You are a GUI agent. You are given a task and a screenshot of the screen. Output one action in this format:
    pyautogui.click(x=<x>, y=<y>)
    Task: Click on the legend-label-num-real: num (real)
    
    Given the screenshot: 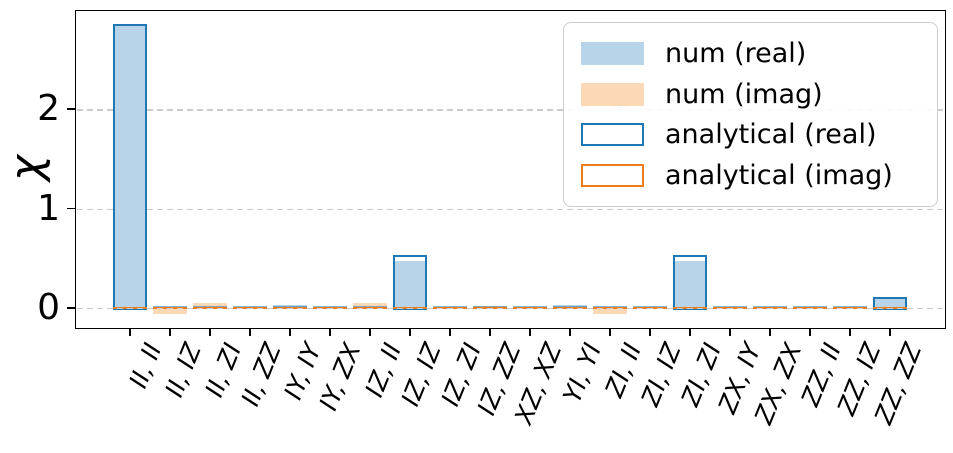 What is the action you would take?
    pyautogui.click(x=736, y=54)
    